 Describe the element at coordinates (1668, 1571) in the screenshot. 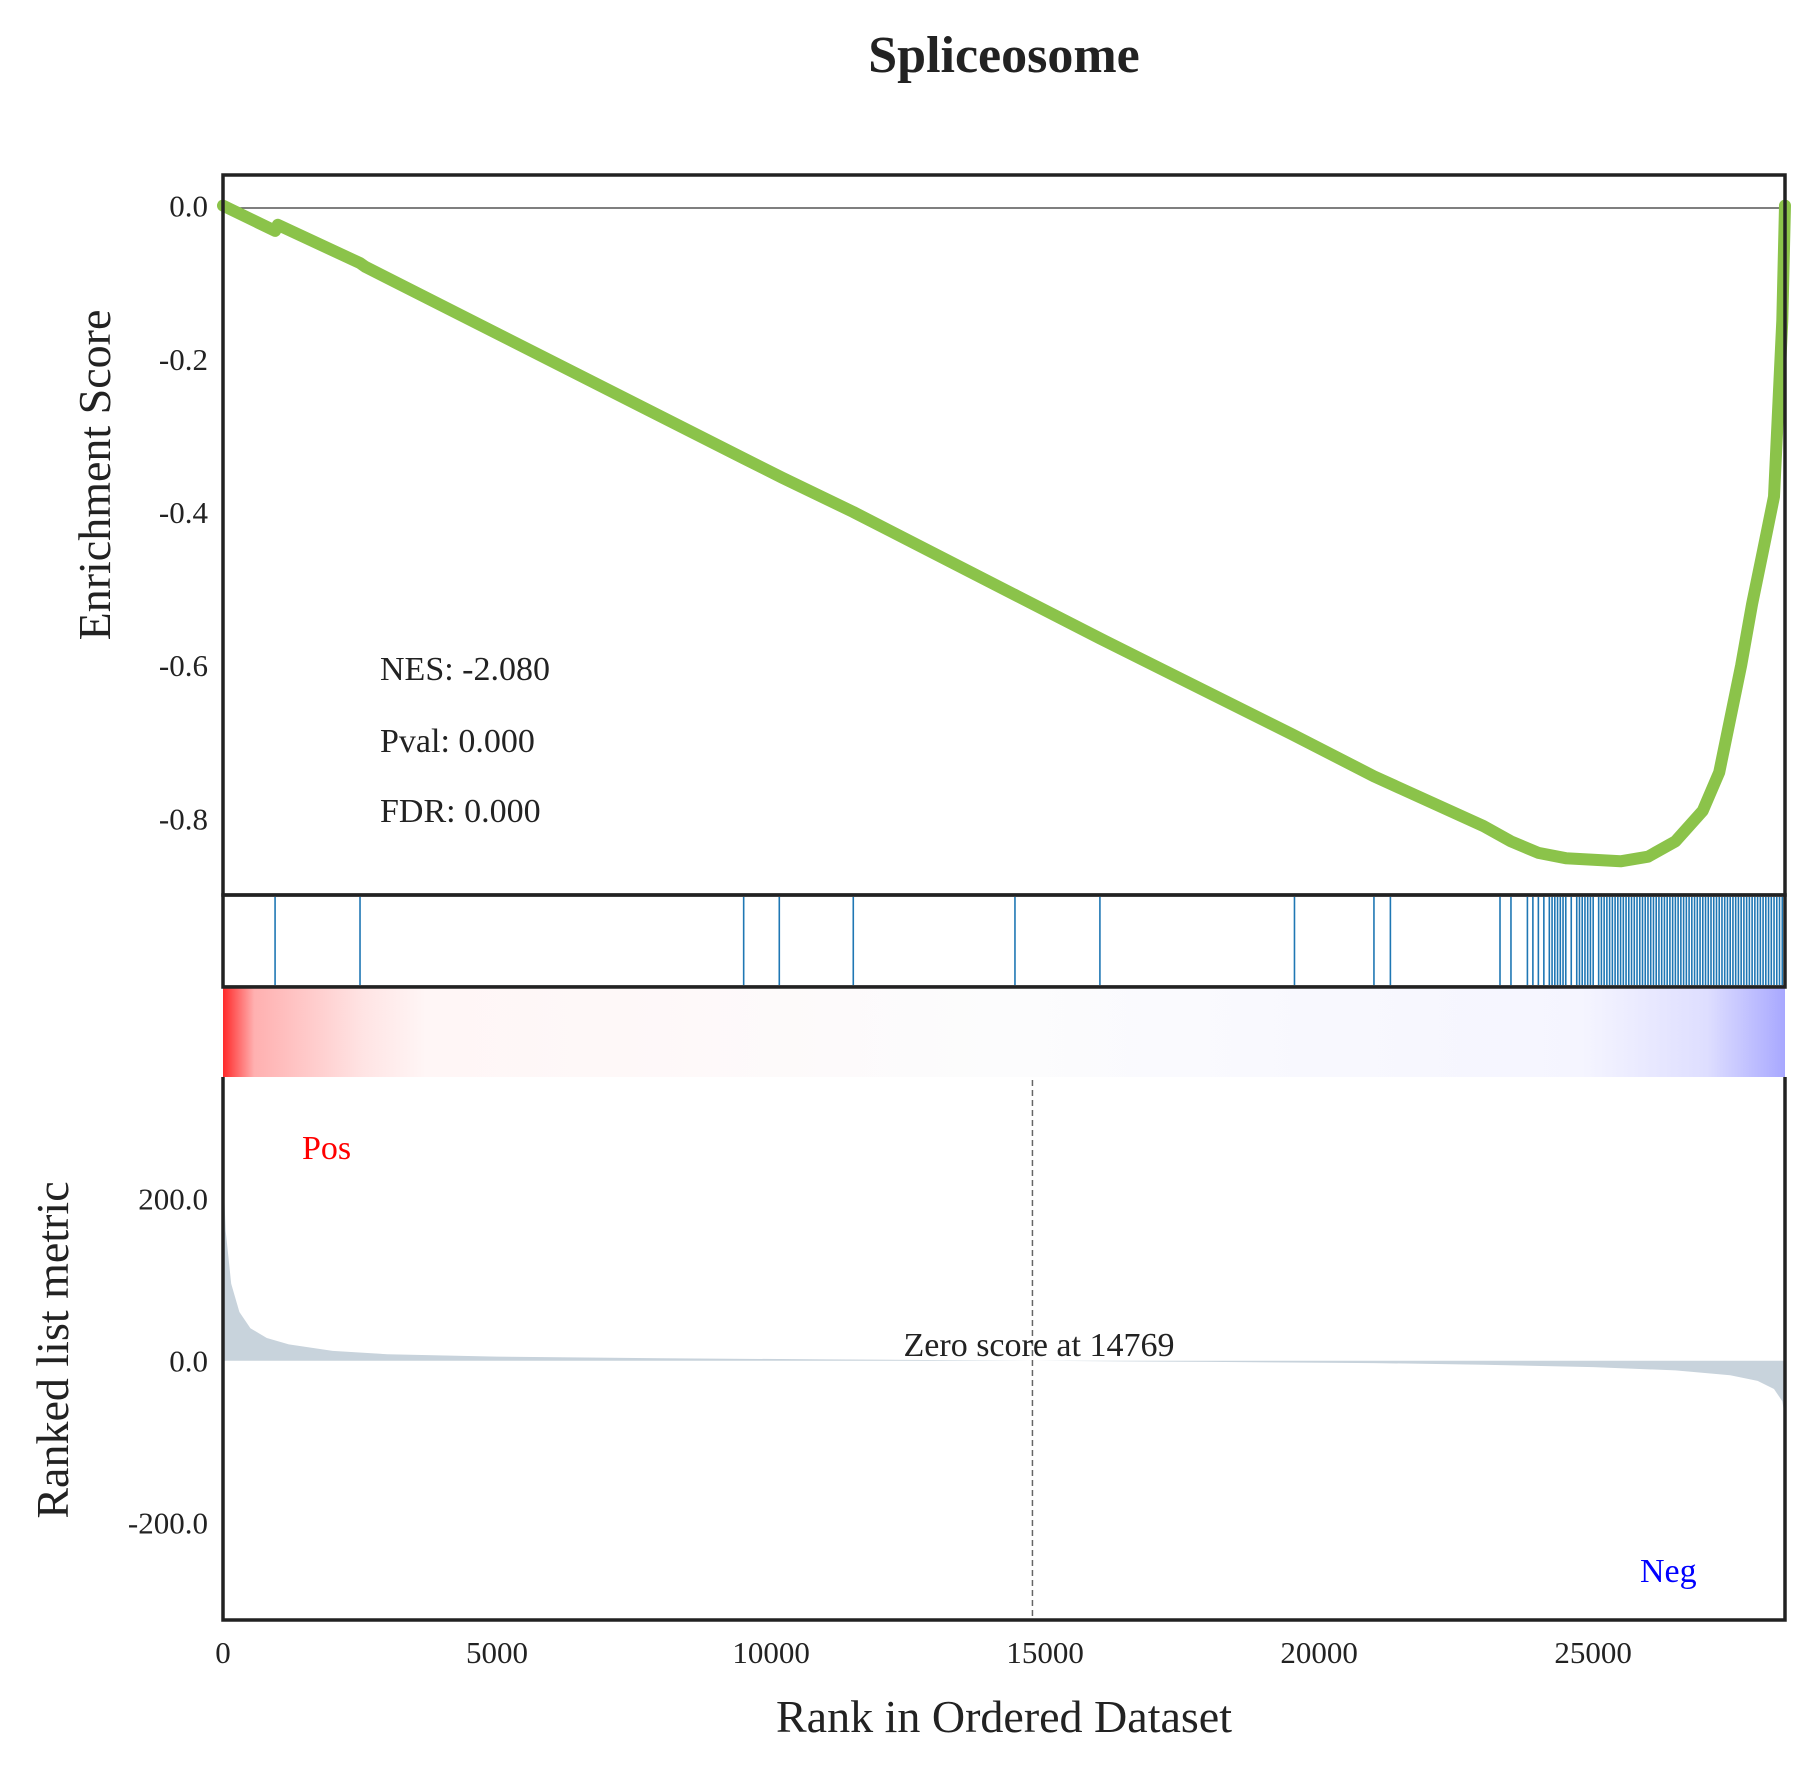

I see `neg-label: Neg` at that location.